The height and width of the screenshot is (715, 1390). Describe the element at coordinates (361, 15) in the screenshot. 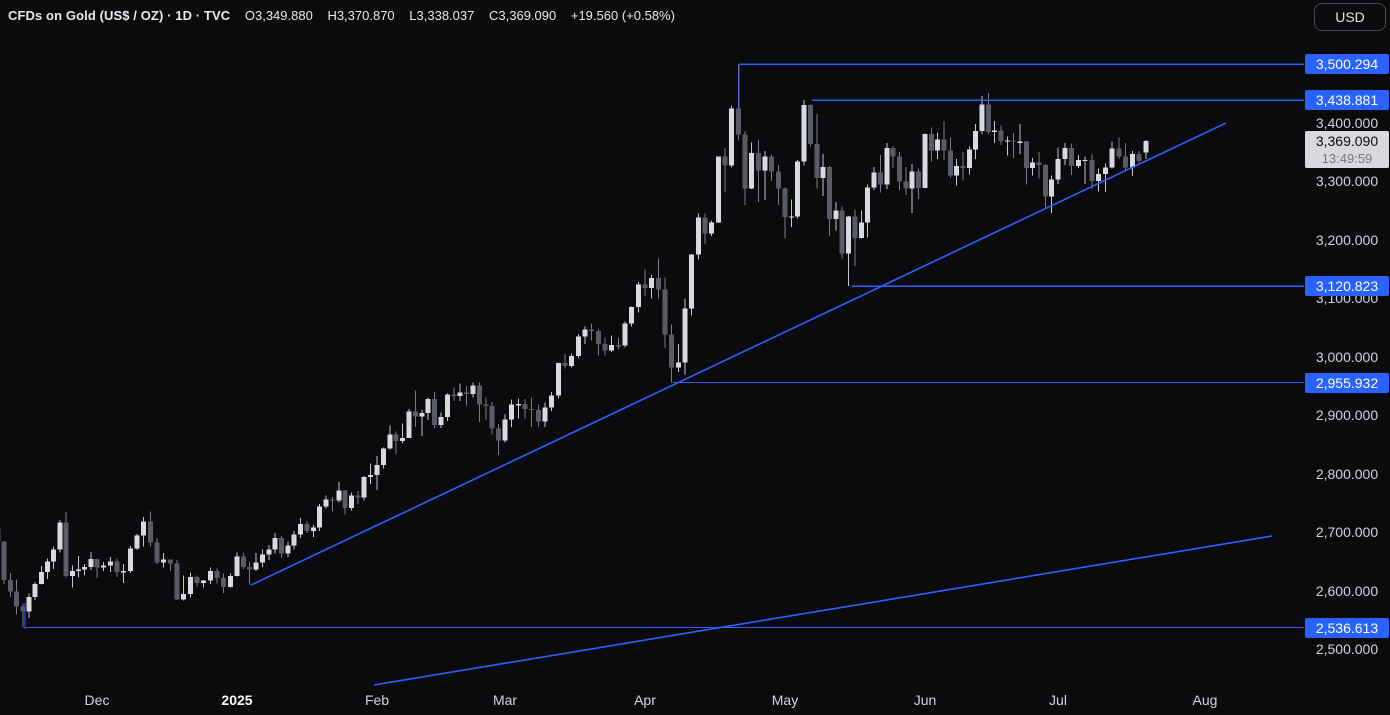

I see `ohlc-high: H3,370.870` at that location.